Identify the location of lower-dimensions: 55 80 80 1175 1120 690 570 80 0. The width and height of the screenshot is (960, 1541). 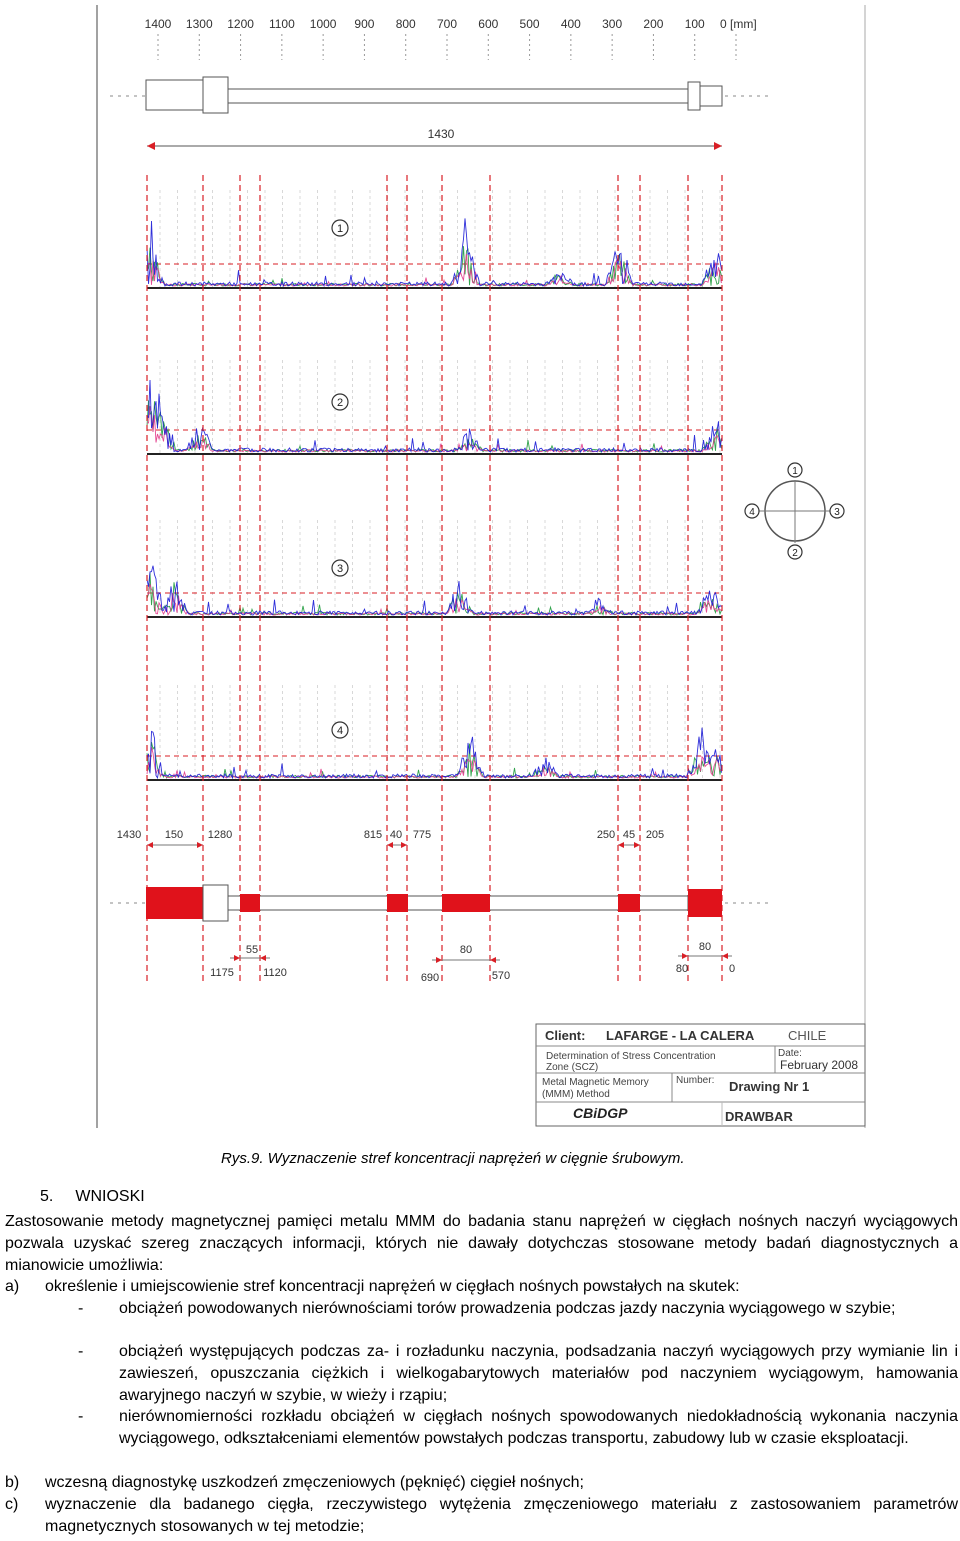
(472, 962).